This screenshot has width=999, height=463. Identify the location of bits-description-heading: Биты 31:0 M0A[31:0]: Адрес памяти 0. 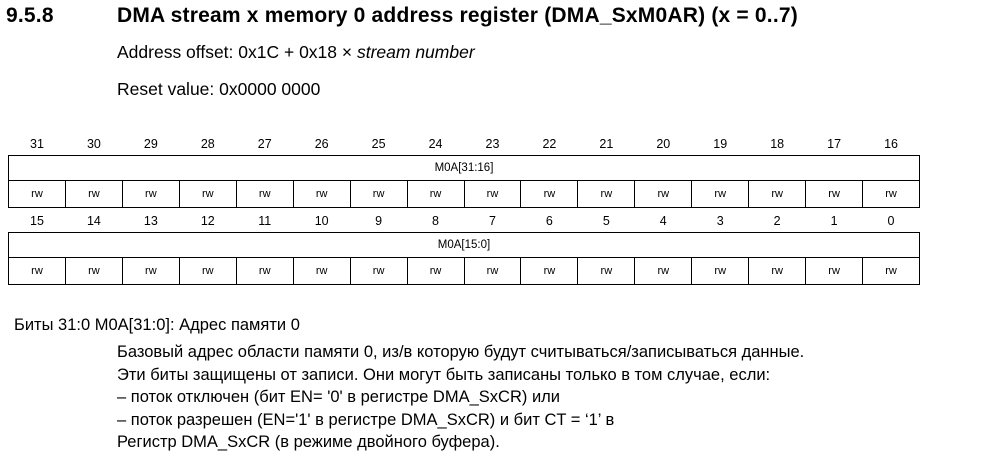
(157, 325).